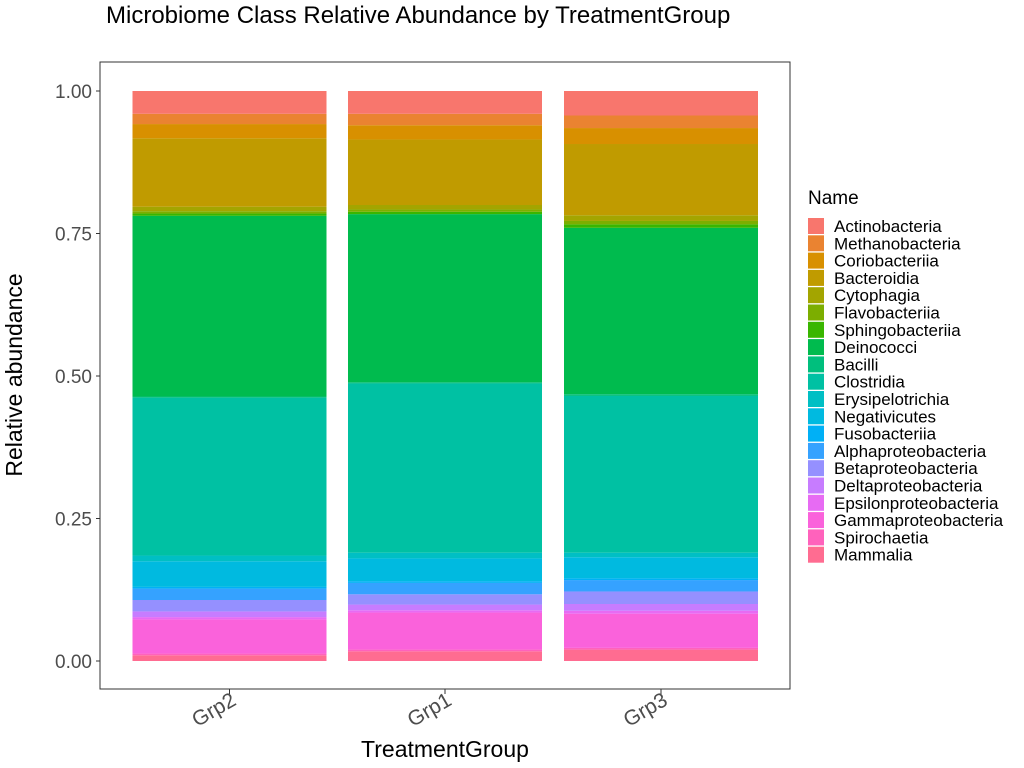 The height and width of the screenshot is (768, 1024). I want to click on bar-segment-grp3-actinobacteria, so click(661, 103).